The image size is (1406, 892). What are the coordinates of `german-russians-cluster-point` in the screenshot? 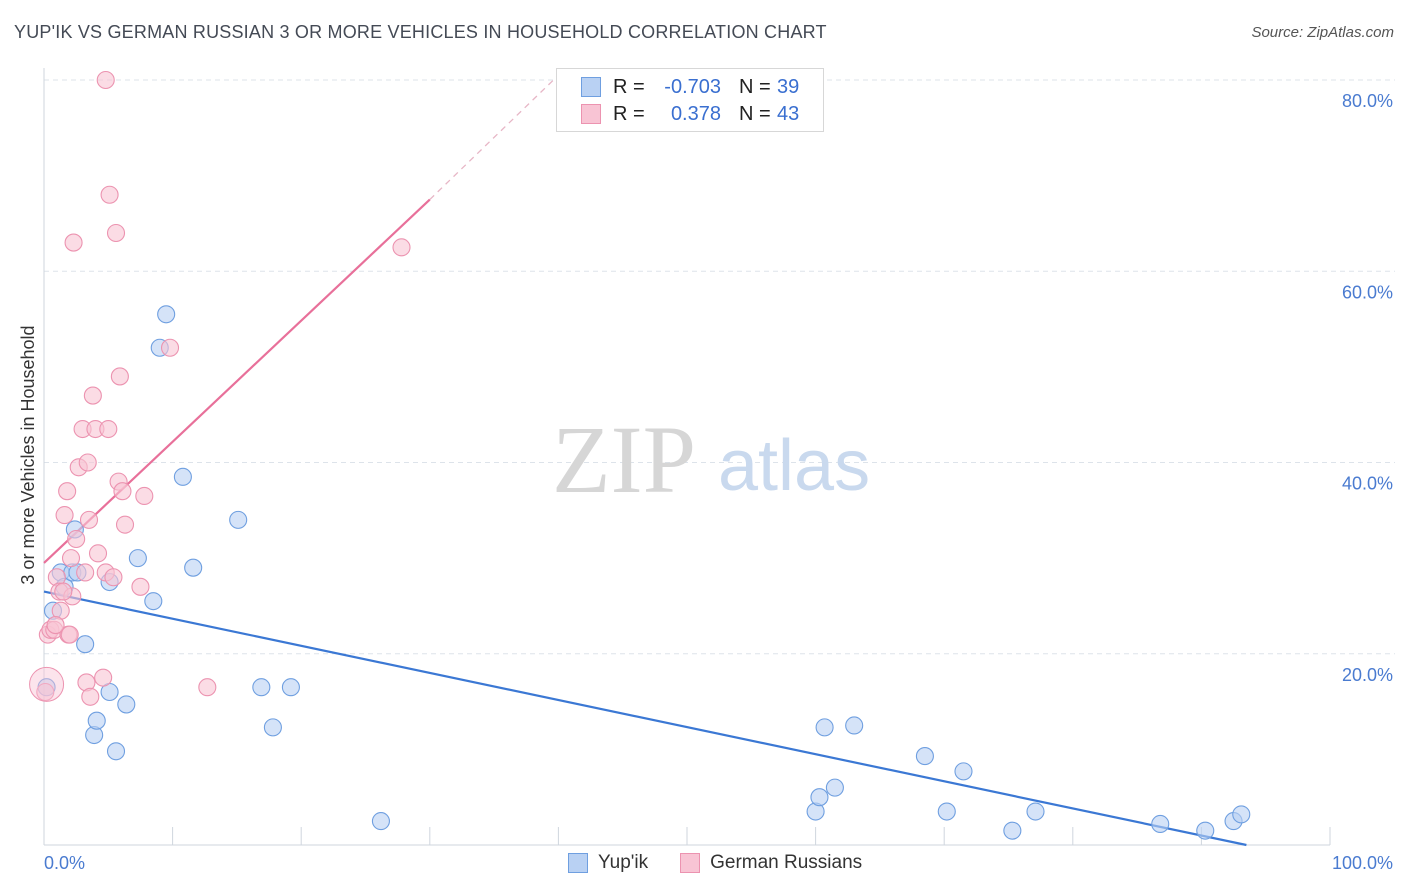 It's located at (47, 684).